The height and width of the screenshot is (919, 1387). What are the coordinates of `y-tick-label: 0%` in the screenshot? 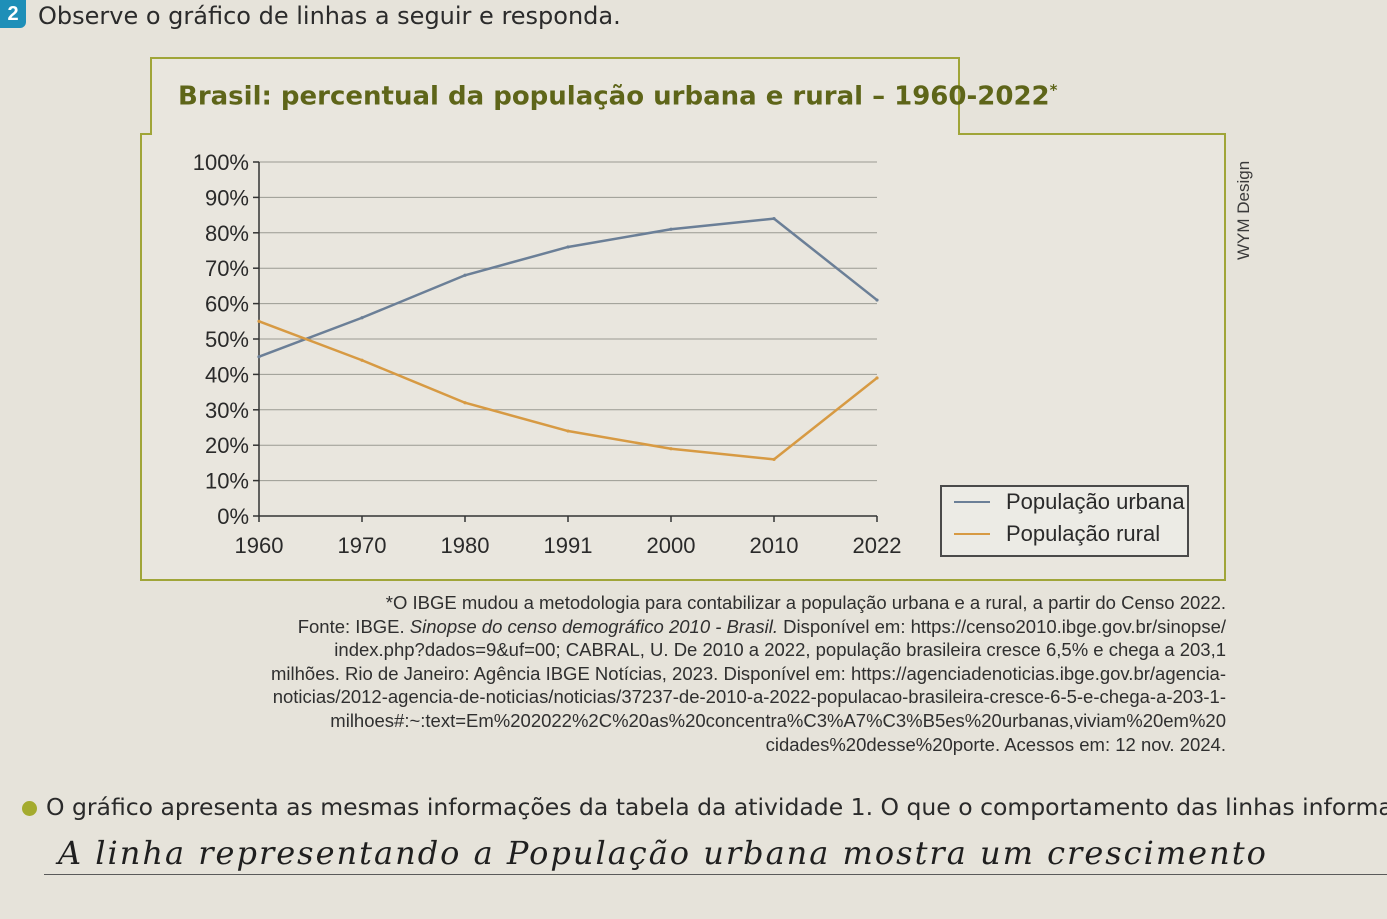 It's located at (233, 516).